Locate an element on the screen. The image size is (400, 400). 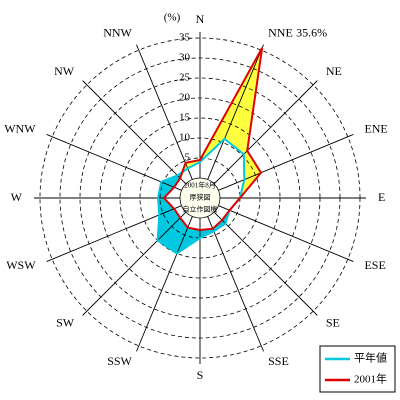
direction-label: SSW is located at coordinates (119, 361).